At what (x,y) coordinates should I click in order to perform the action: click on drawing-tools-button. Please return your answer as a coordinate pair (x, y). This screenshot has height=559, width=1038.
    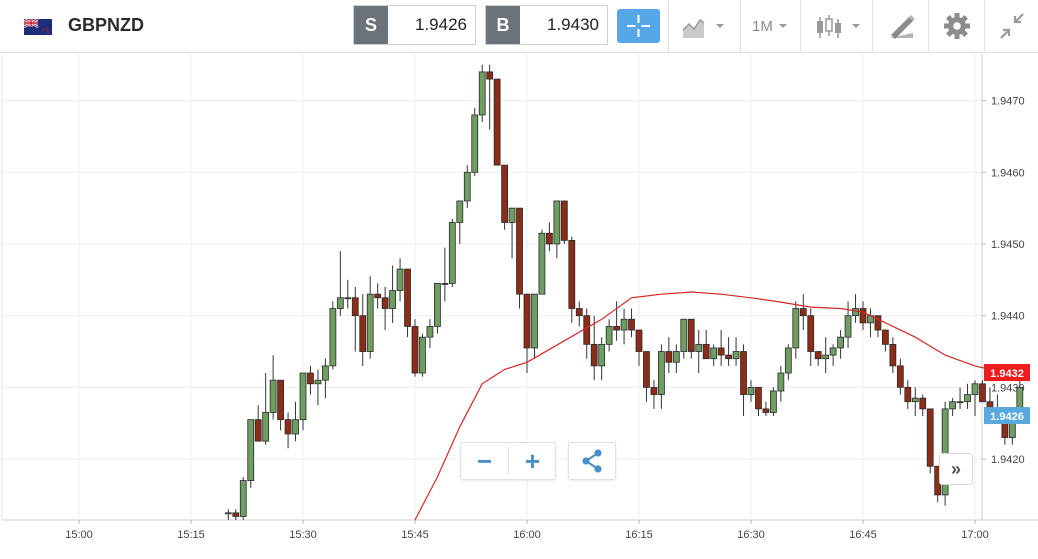
    Looking at the image, I should click on (900, 26).